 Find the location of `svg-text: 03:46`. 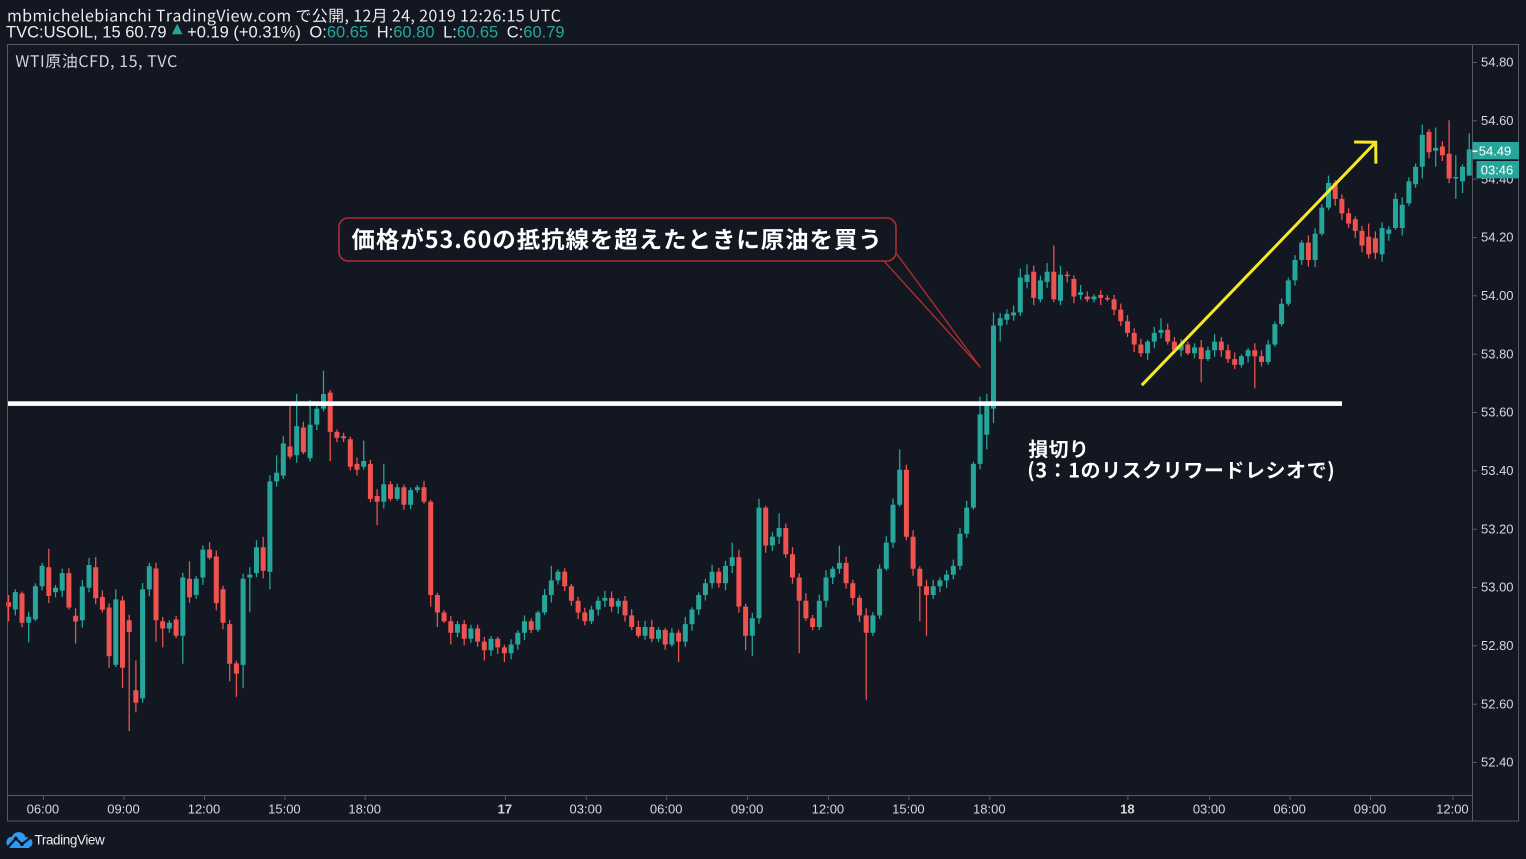

svg-text: 03:46 is located at coordinates (1497, 169).